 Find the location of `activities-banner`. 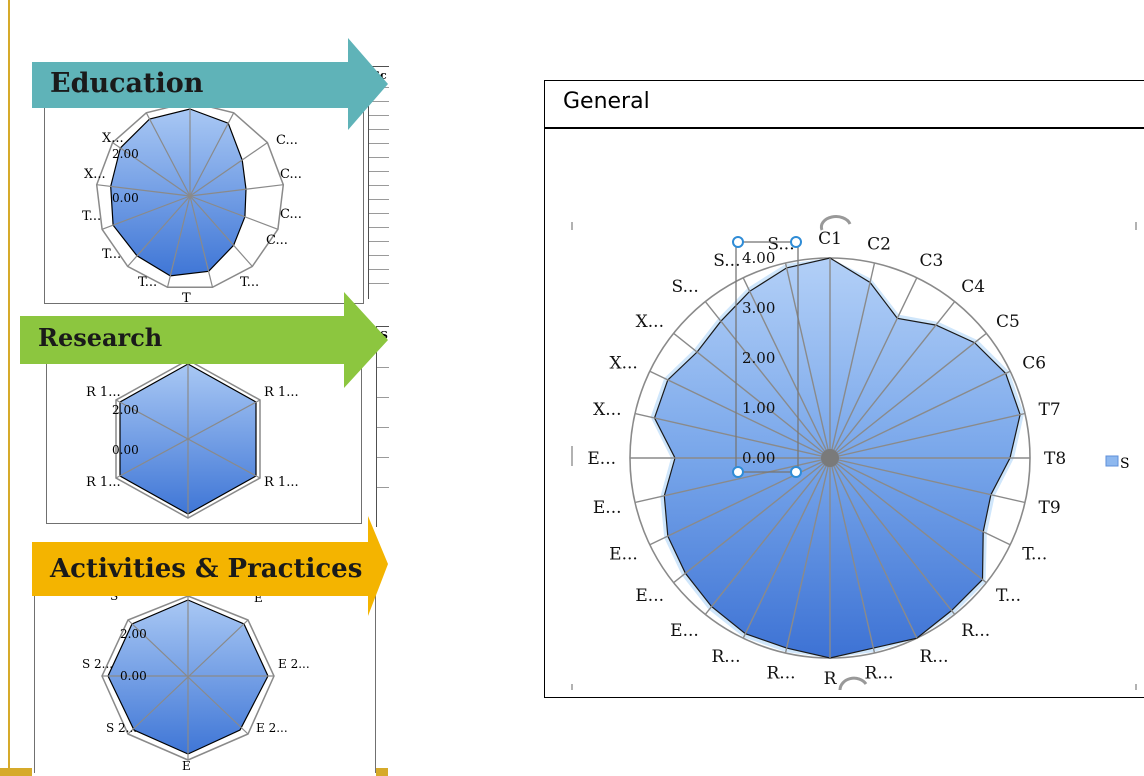

activities-banner is located at coordinates (210, 566).